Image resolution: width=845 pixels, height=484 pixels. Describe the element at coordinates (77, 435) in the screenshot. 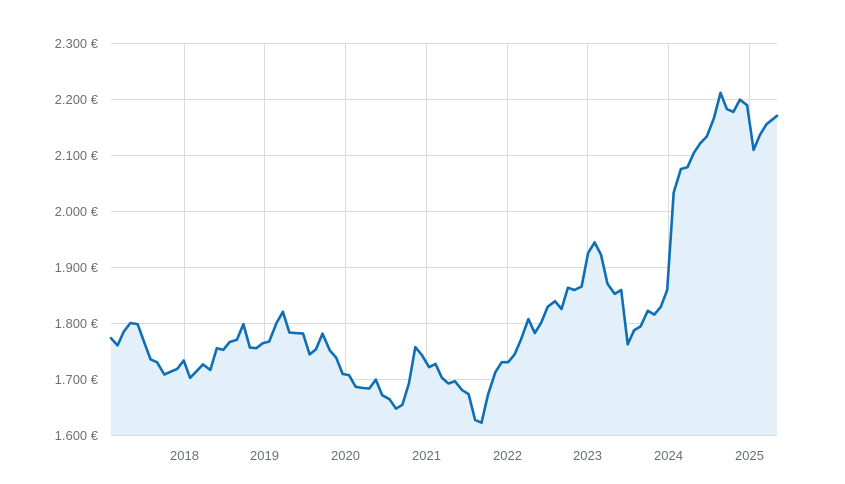

I see `y-tick-label: 1.600 €` at that location.